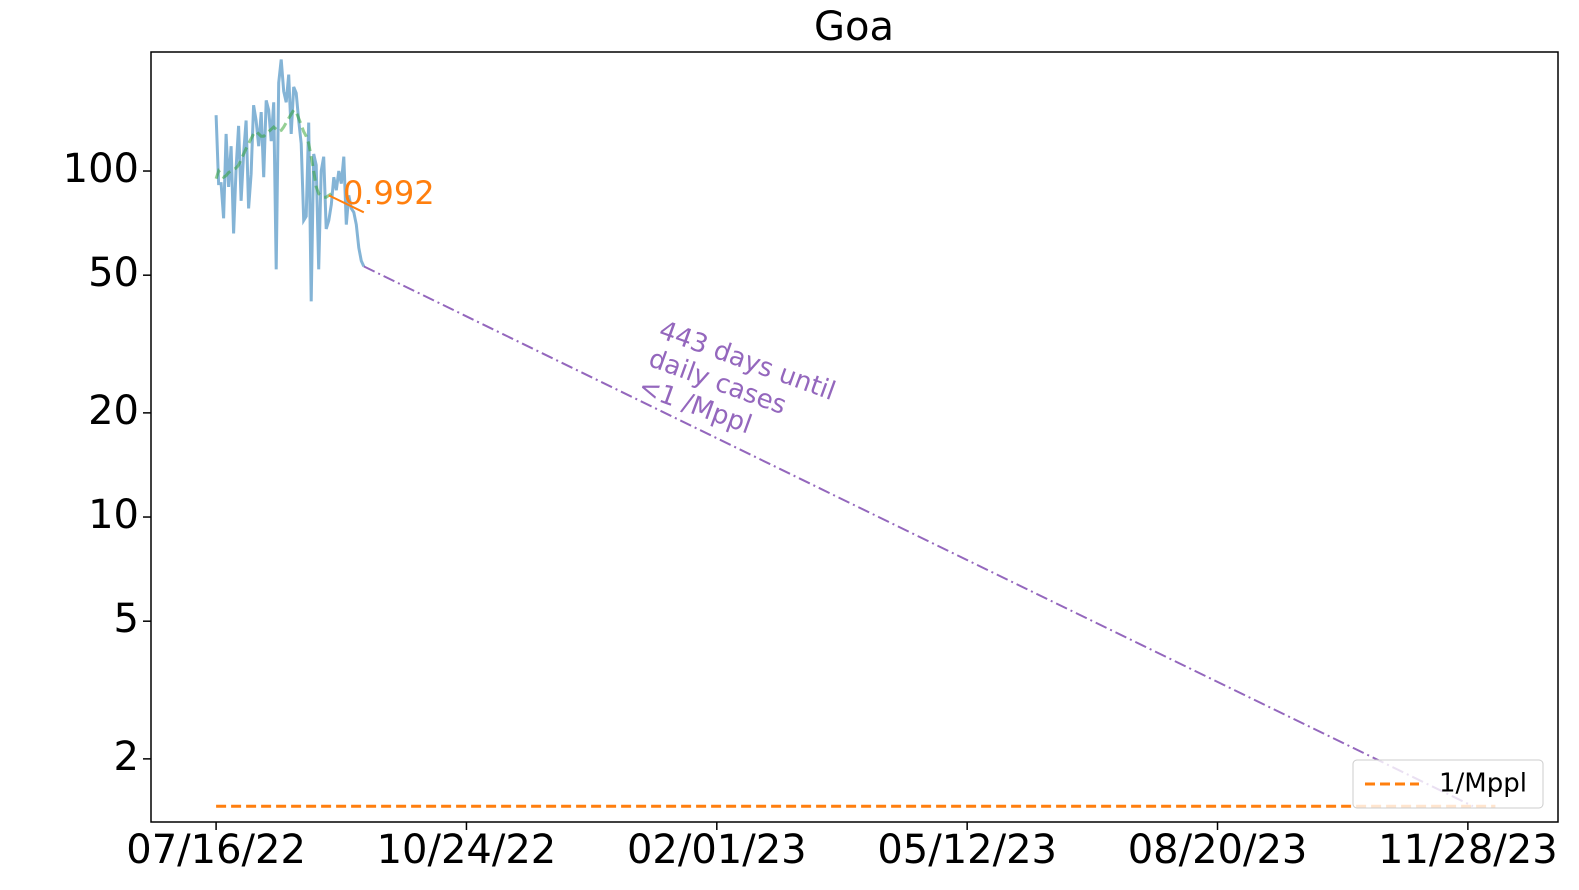 The width and height of the screenshot is (1579, 890). What do you see at coordinates (967, 850) in the screenshot?
I see `x-tick-label: 05/12/23` at bounding box center [967, 850].